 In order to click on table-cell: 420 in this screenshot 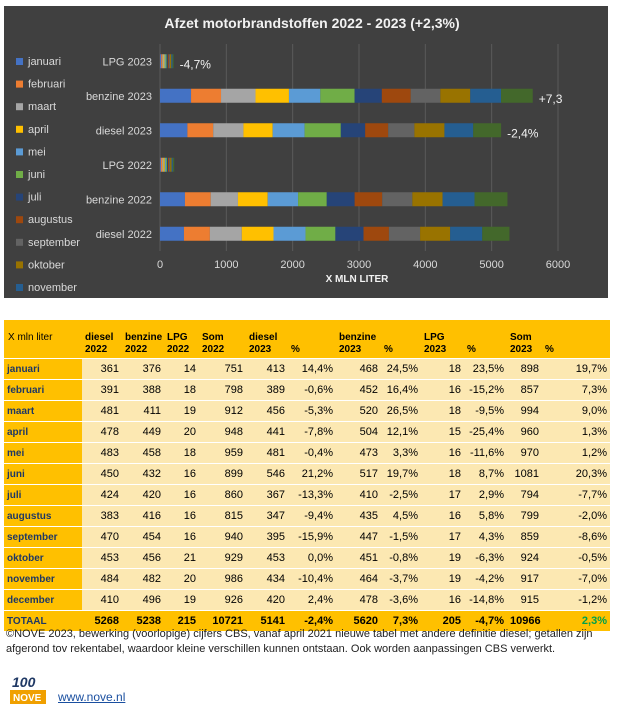, I will do `click(143, 495)`.